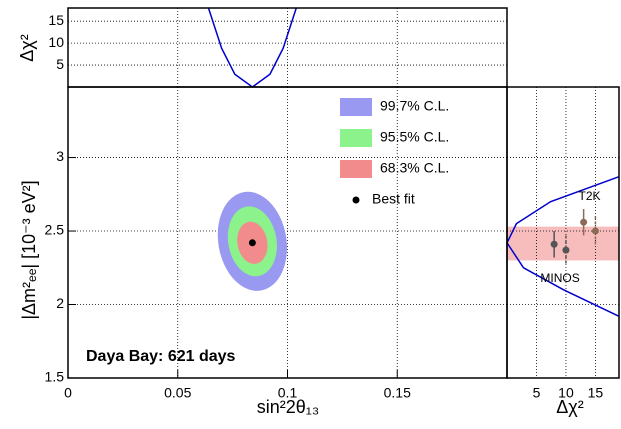 The height and width of the screenshot is (429, 621). Describe the element at coordinates (60, 156) in the screenshot. I see `y-tick-label: 3` at that location.